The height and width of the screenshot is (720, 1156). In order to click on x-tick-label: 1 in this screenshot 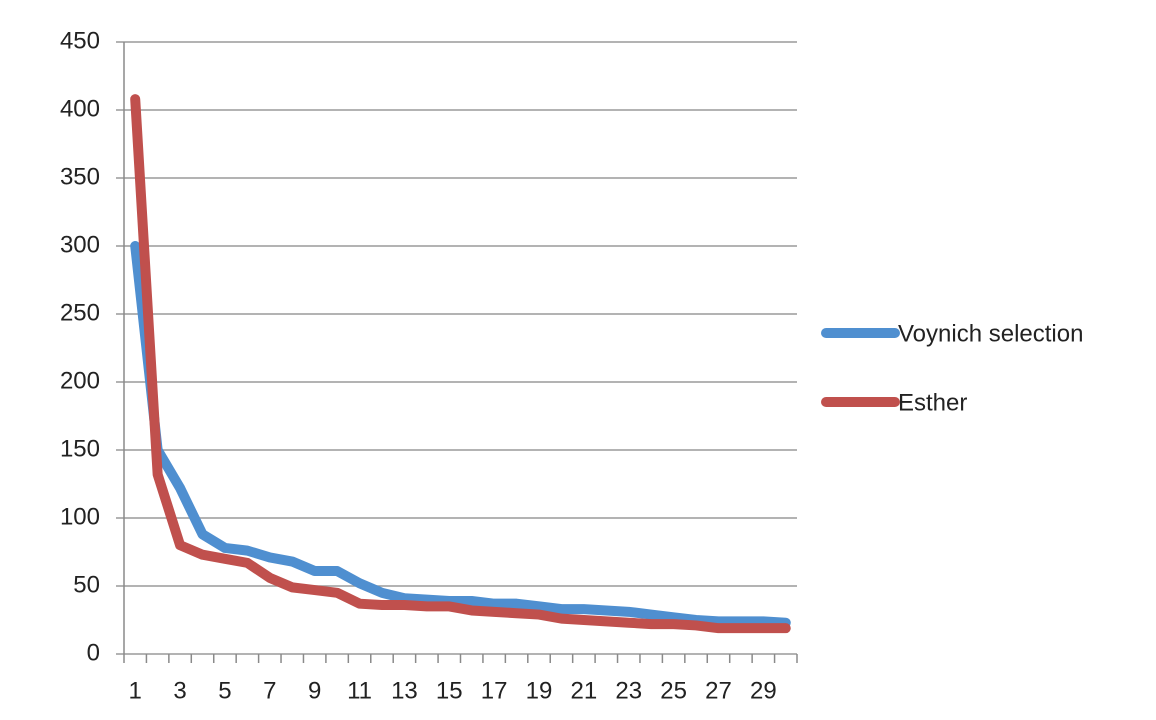, I will do `click(135, 690)`.